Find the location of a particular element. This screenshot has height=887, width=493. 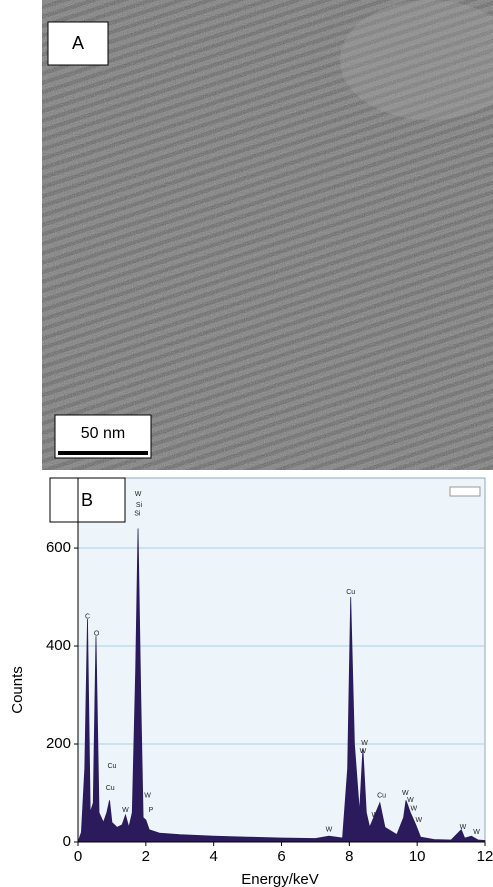

scale-bar-label: 50 nm is located at coordinates (103, 433).